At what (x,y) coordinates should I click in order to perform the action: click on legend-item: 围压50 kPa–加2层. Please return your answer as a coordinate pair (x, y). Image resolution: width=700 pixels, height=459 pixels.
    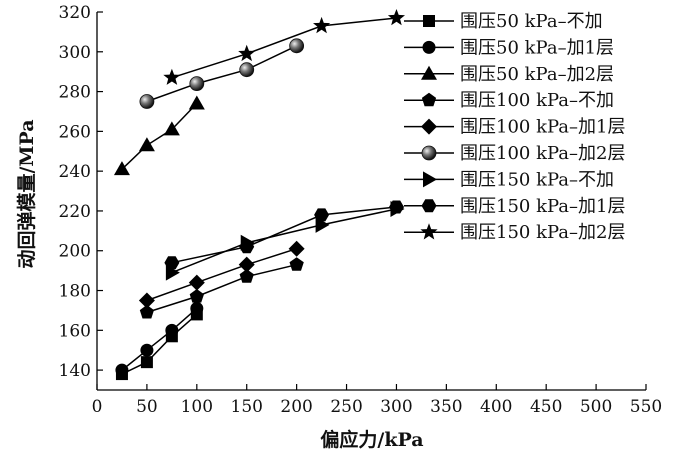
    Looking at the image, I should click on (509, 74).